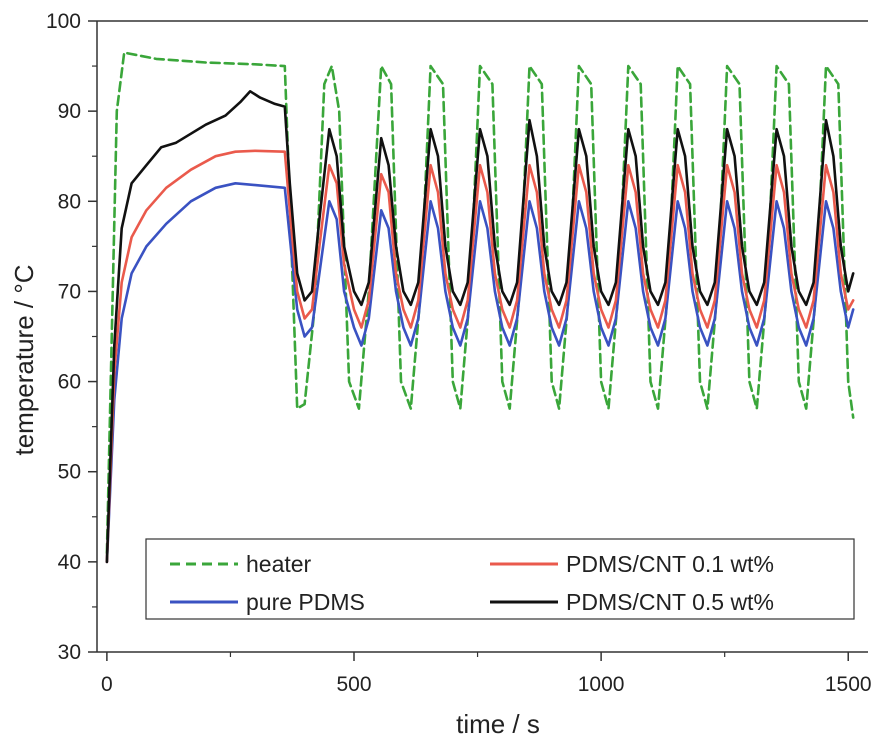 The width and height of the screenshot is (878, 739). Describe the element at coordinates (601, 684) in the screenshot. I see `x-tick-label: 1000` at that location.